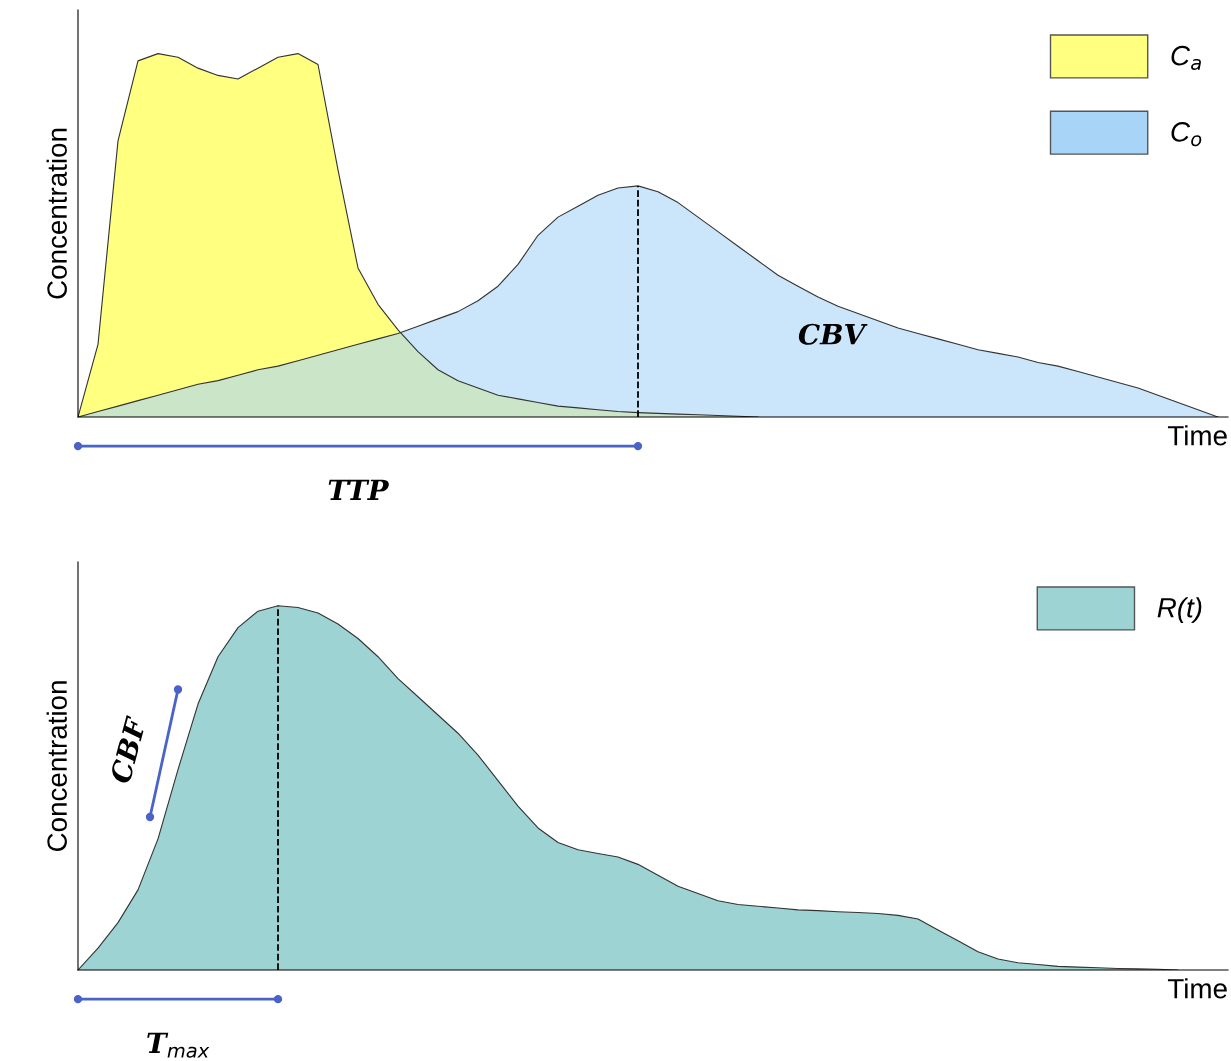 This screenshot has height=1061, width=1231. What do you see at coordinates (178, 1045) in the screenshot?
I see `text: T$_{max}$` at bounding box center [178, 1045].